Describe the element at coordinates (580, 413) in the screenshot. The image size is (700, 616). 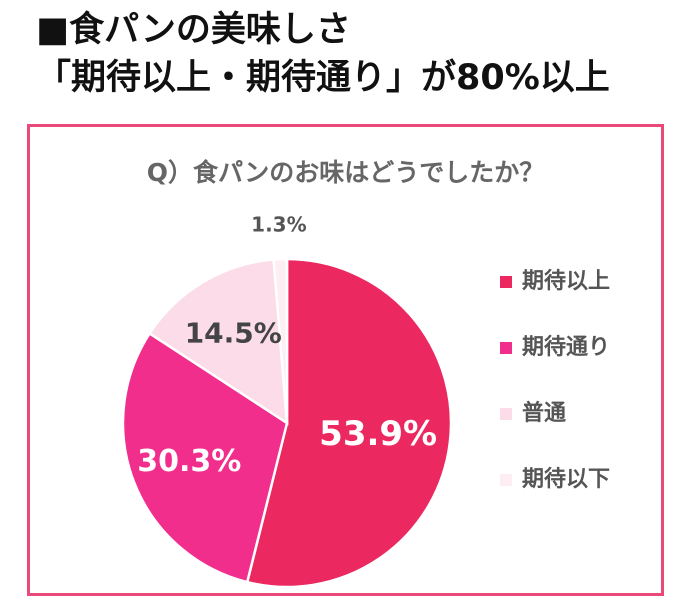
I see `legend-item-normal: 普通` at that location.